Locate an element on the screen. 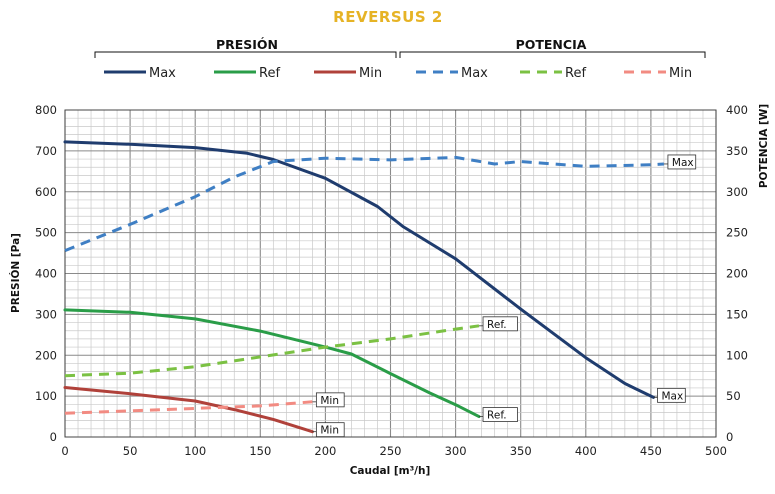 This screenshot has height=494, width=775. x-tick-label: 0 is located at coordinates (64, 451).